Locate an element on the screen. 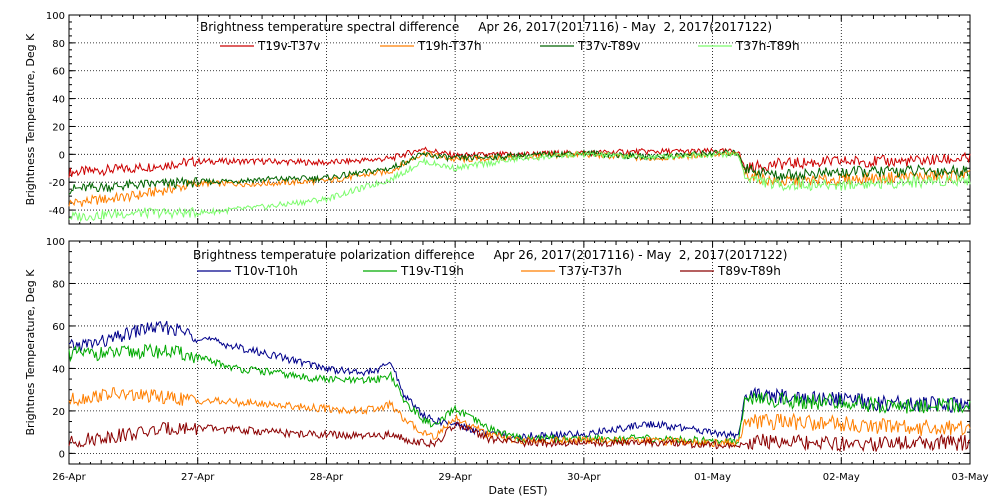  legend-label: T37v-T37h is located at coordinates (590, 271).